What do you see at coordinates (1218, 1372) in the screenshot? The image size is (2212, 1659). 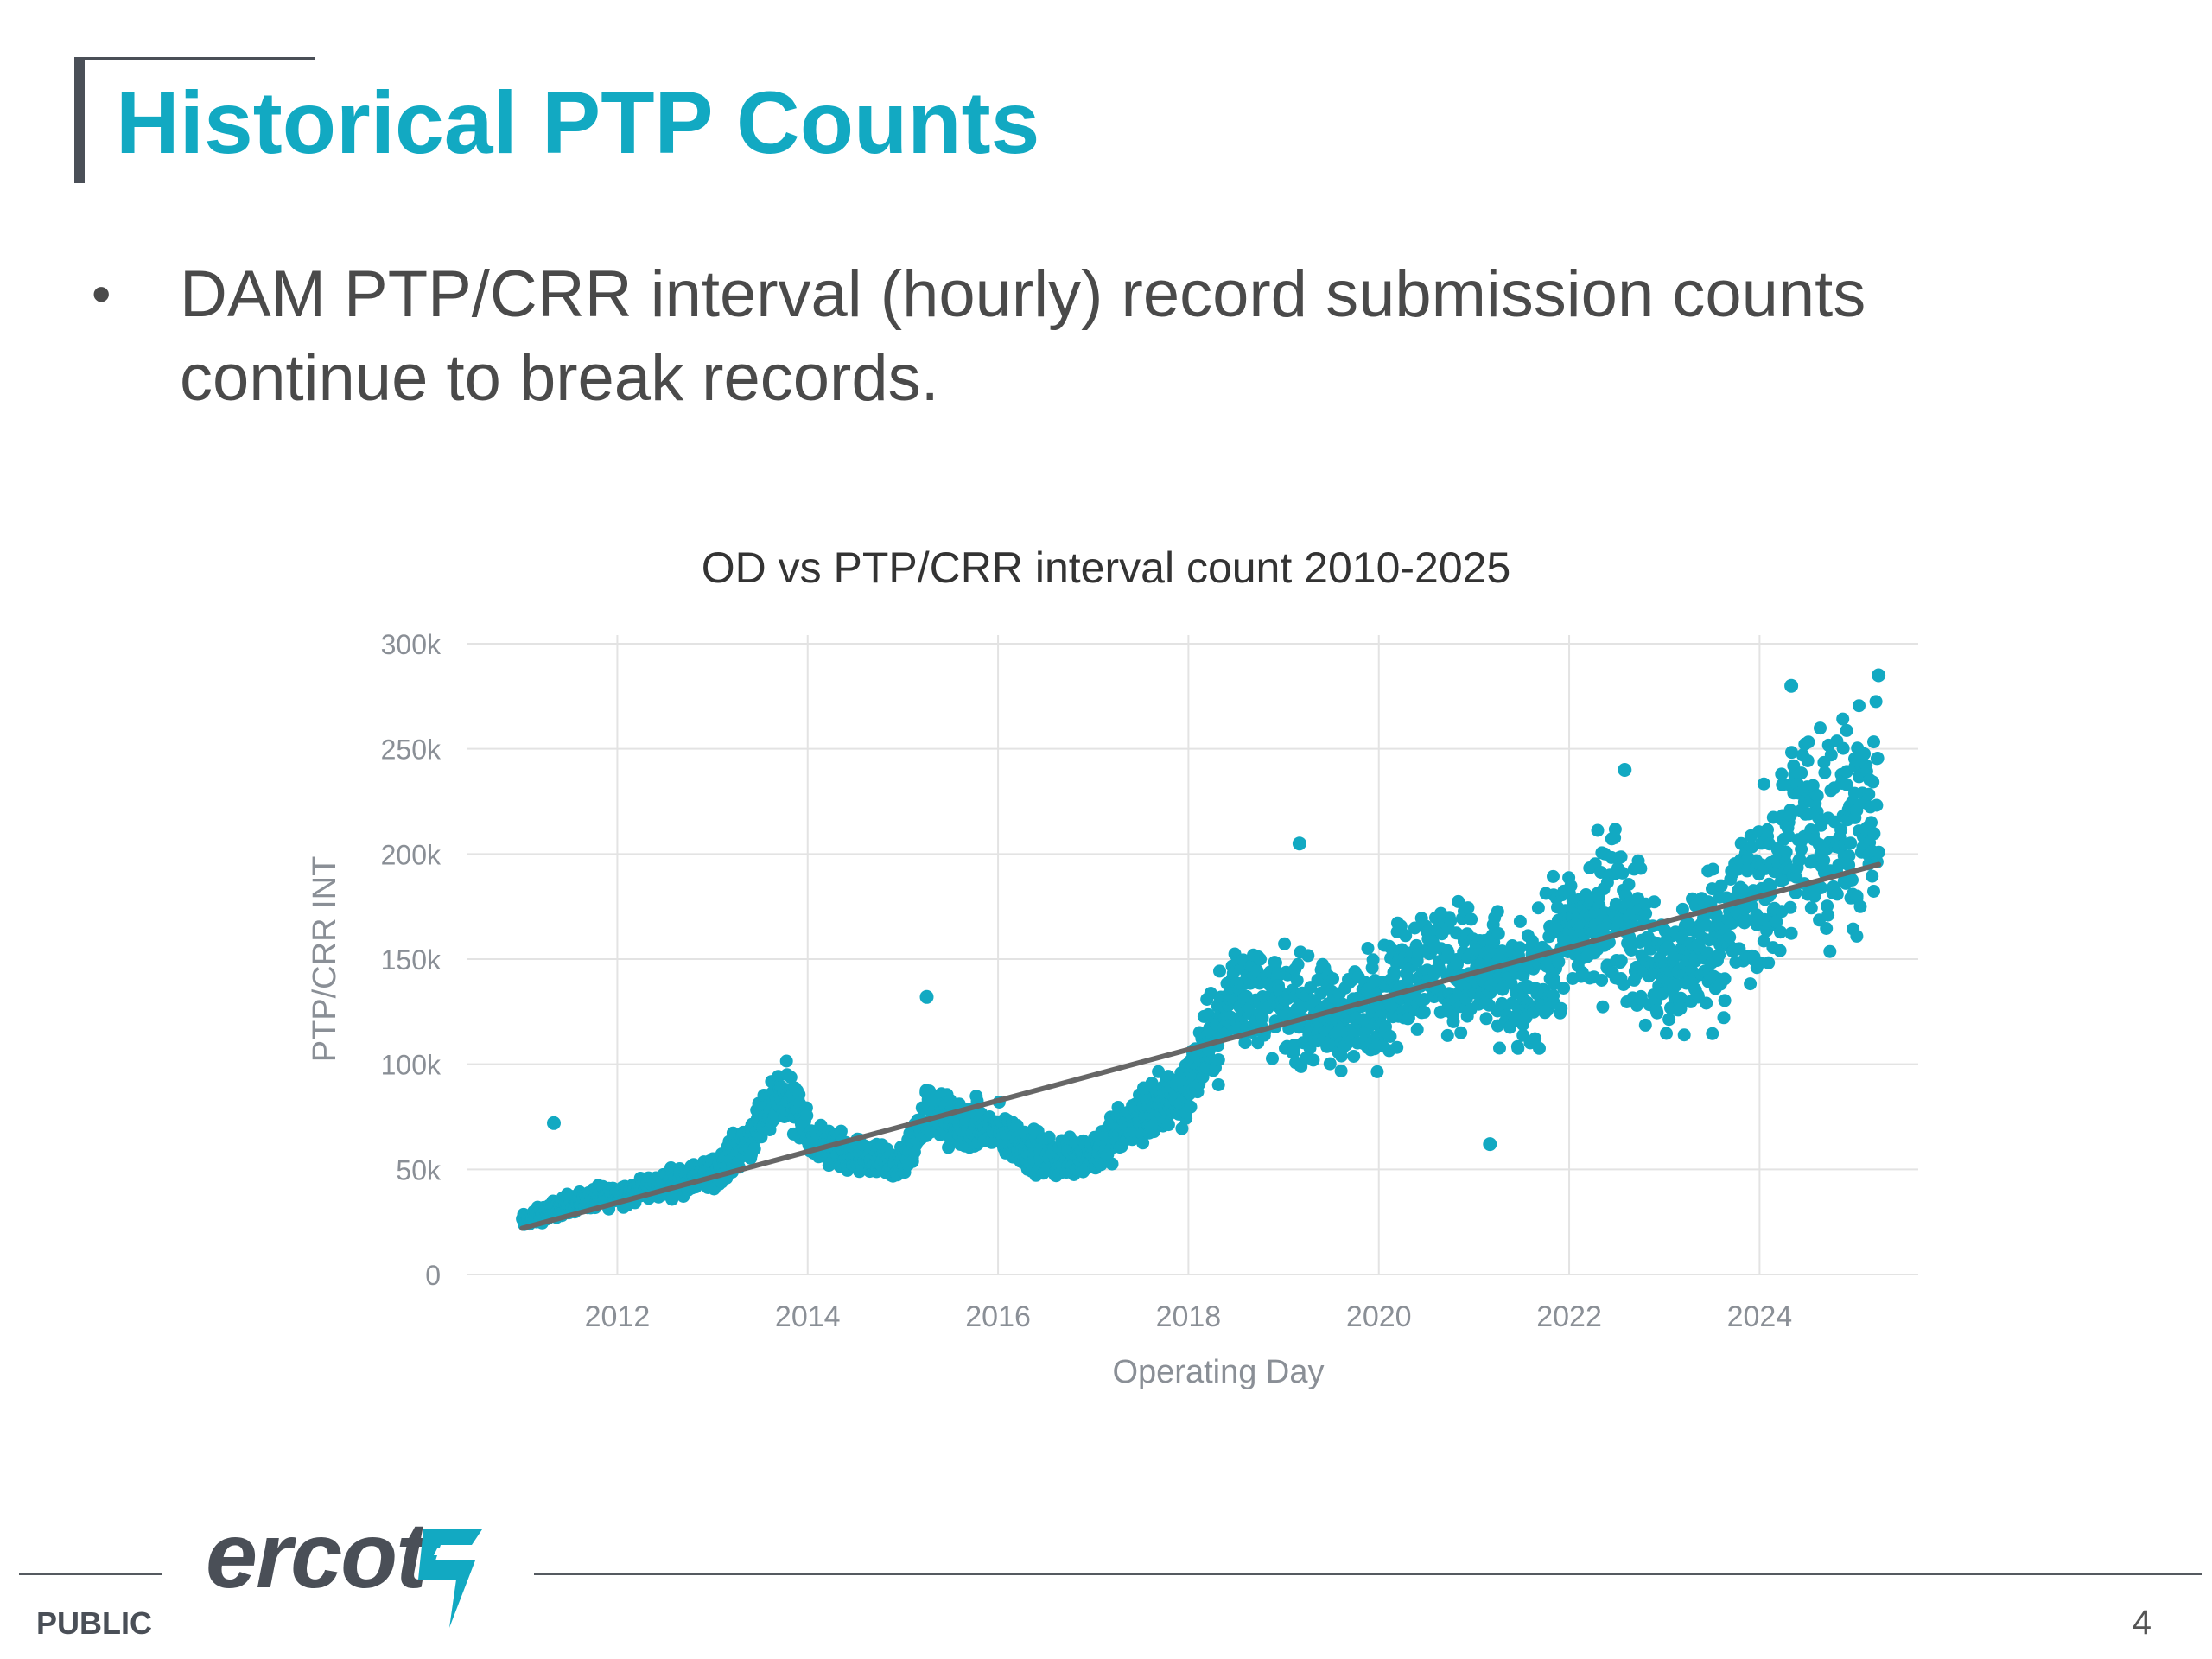 I see `x-axis-label: Operating Day` at bounding box center [1218, 1372].